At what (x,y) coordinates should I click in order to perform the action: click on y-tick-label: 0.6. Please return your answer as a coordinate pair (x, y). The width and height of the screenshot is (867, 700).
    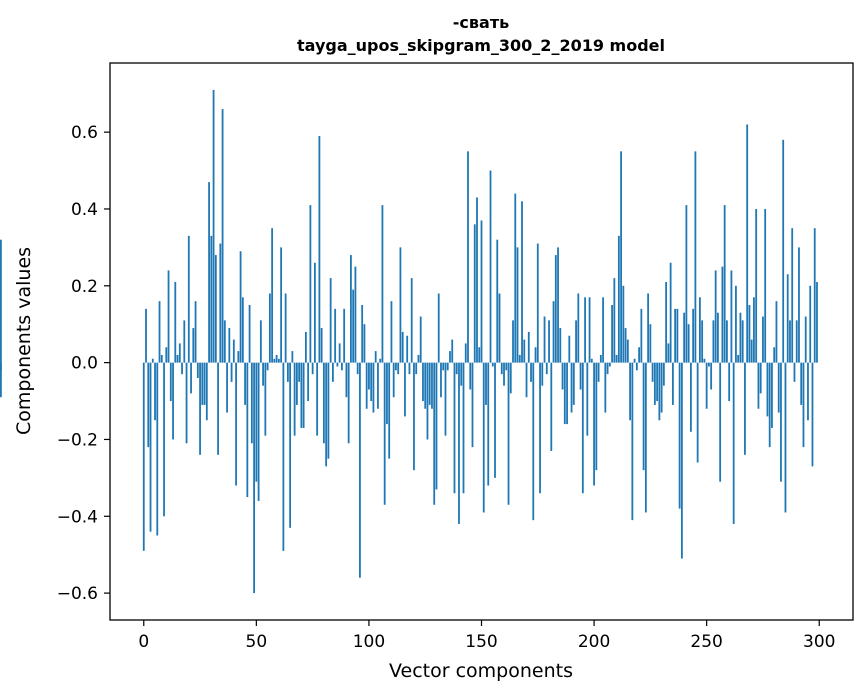
    Looking at the image, I should click on (84, 133).